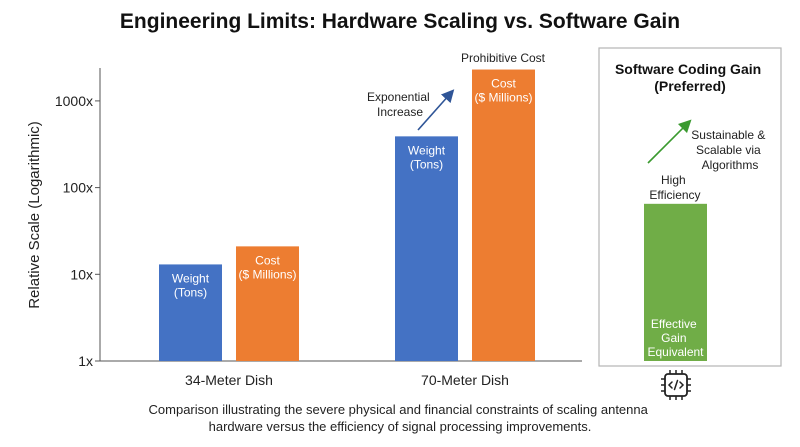 The image size is (800, 447). I want to click on high-efficiency-annotation: High Efficiency, so click(674, 187).